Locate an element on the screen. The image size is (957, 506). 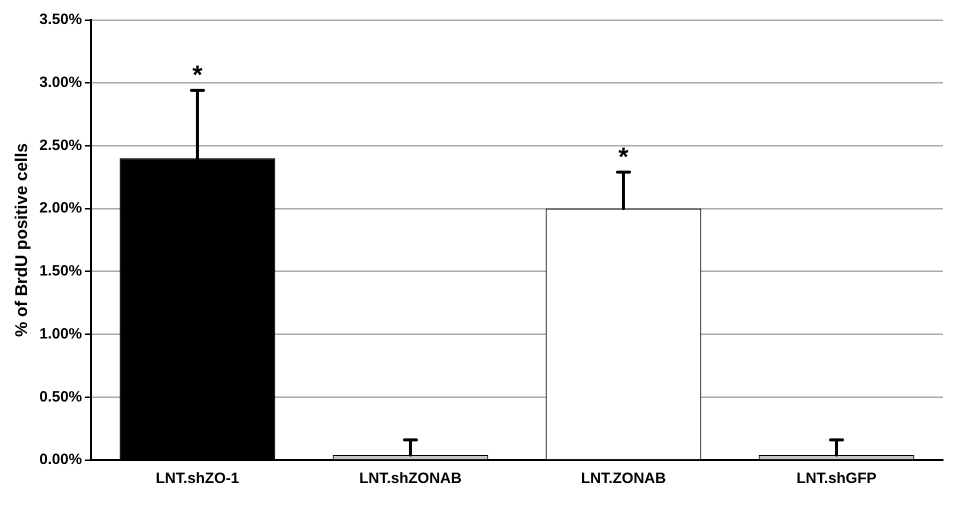
y-tick-label: 0.00% is located at coordinates (60, 459).